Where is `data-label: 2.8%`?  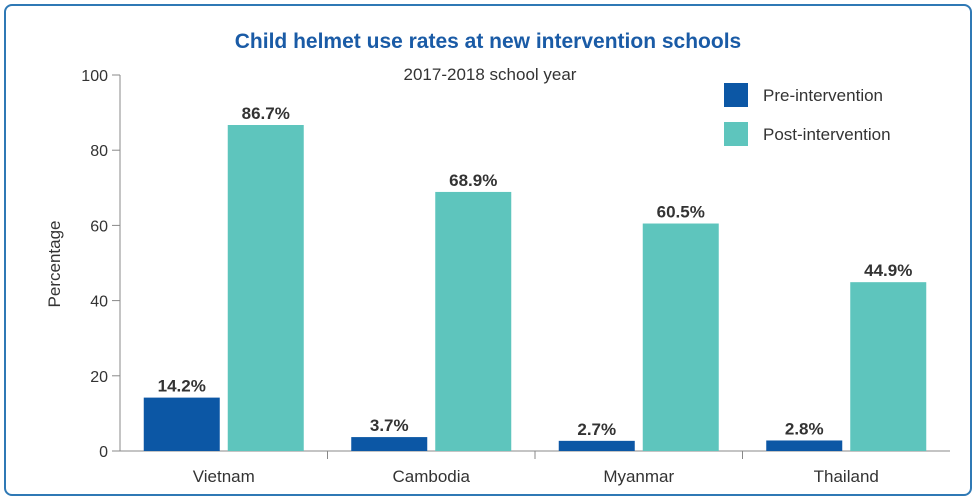 data-label: 2.8% is located at coordinates (804, 428).